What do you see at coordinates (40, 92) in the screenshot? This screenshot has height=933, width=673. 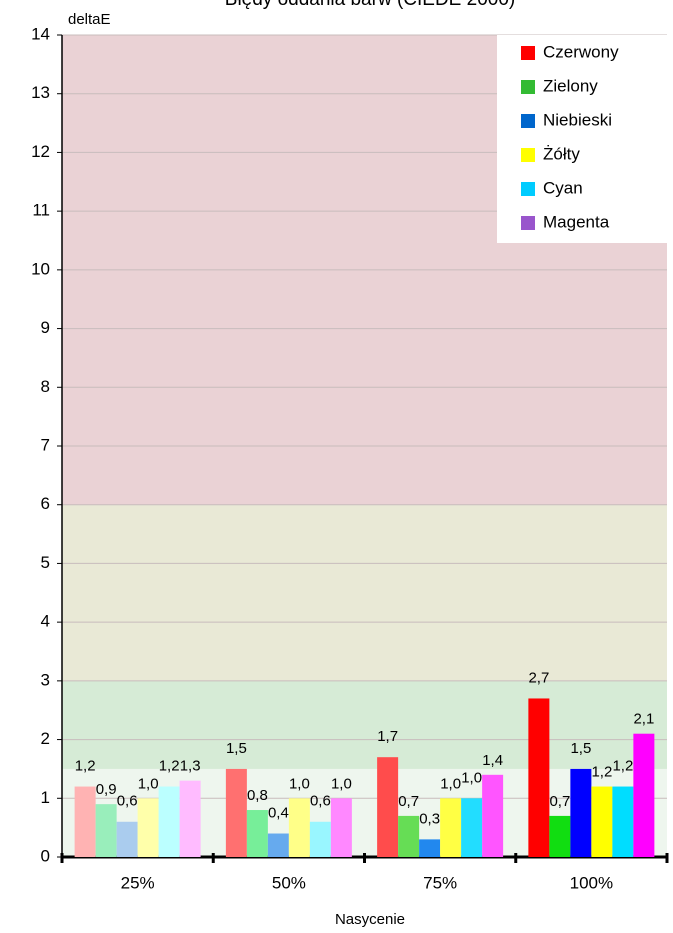 I see `y-tick-label: 13` at bounding box center [40, 92].